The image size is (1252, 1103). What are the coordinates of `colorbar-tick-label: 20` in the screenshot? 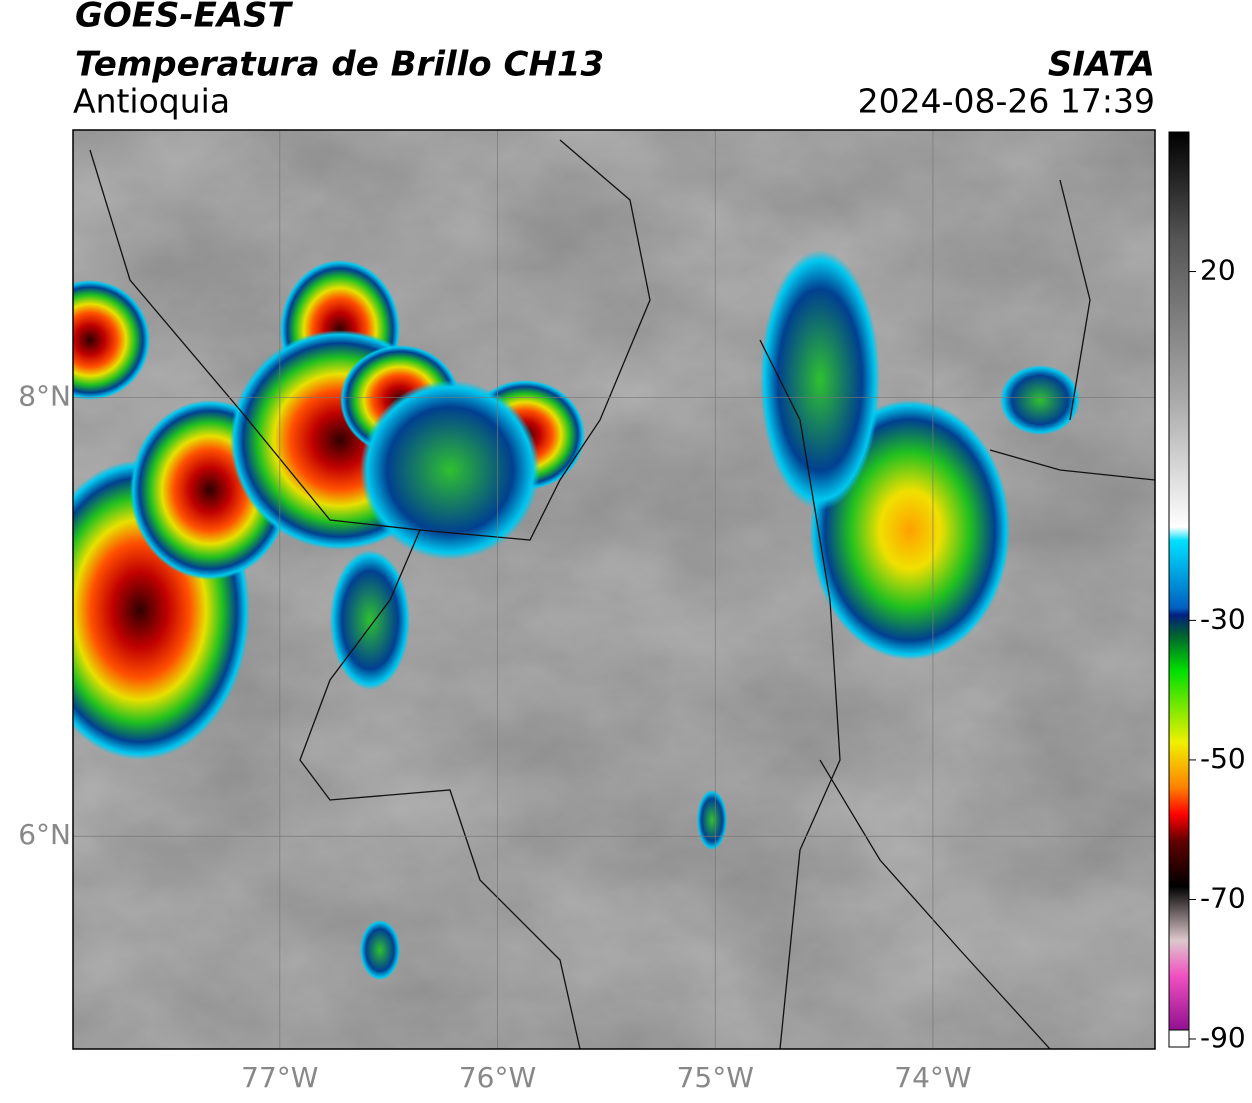 It's located at (1218, 270).